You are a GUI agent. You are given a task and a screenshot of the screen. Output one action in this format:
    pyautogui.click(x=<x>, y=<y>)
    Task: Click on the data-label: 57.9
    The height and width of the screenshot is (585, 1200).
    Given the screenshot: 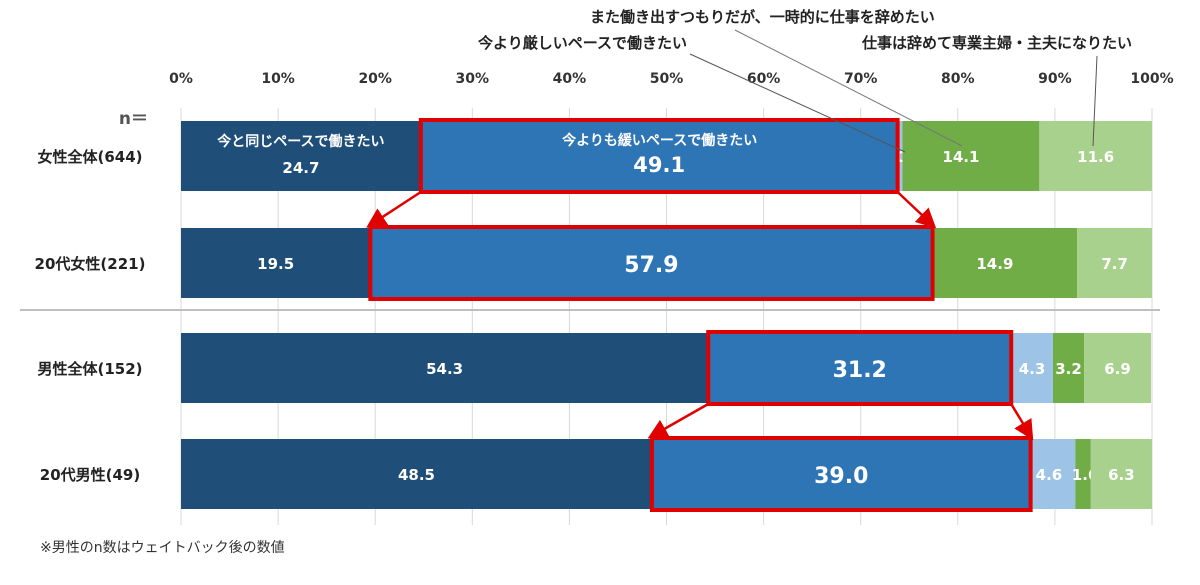 What is the action you would take?
    pyautogui.click(x=651, y=265)
    